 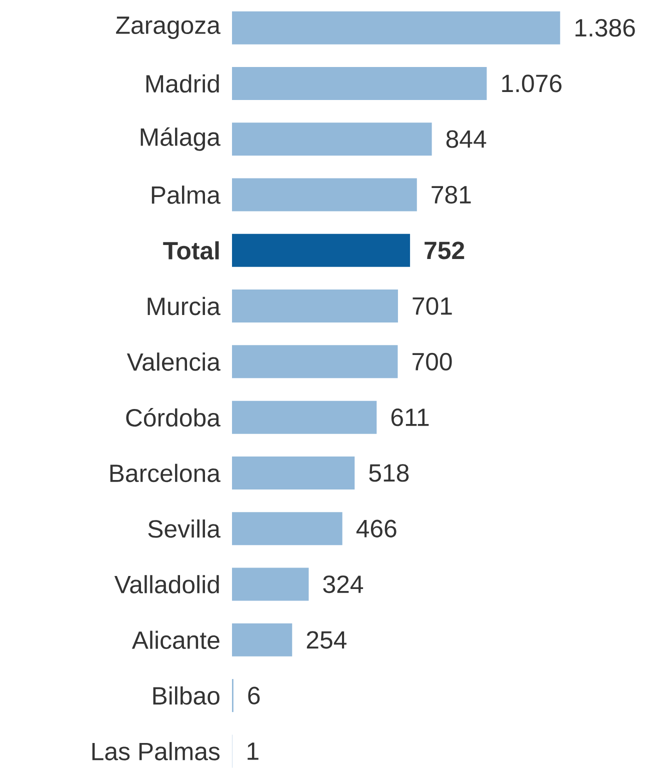 What do you see at coordinates (410, 417) in the screenshot?
I see `data-label: 611` at bounding box center [410, 417].